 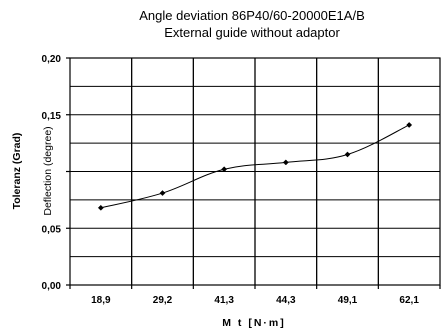 I want to click on x-axis-ticks: 18,9 29,2 41,3 44,3 49,1 62,1, so click(x=255, y=295).